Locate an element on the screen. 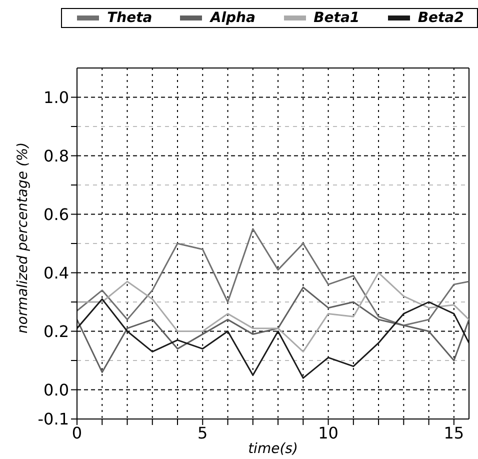 The width and height of the screenshot is (478, 459). legend-label: Theta is located at coordinates (129, 18).